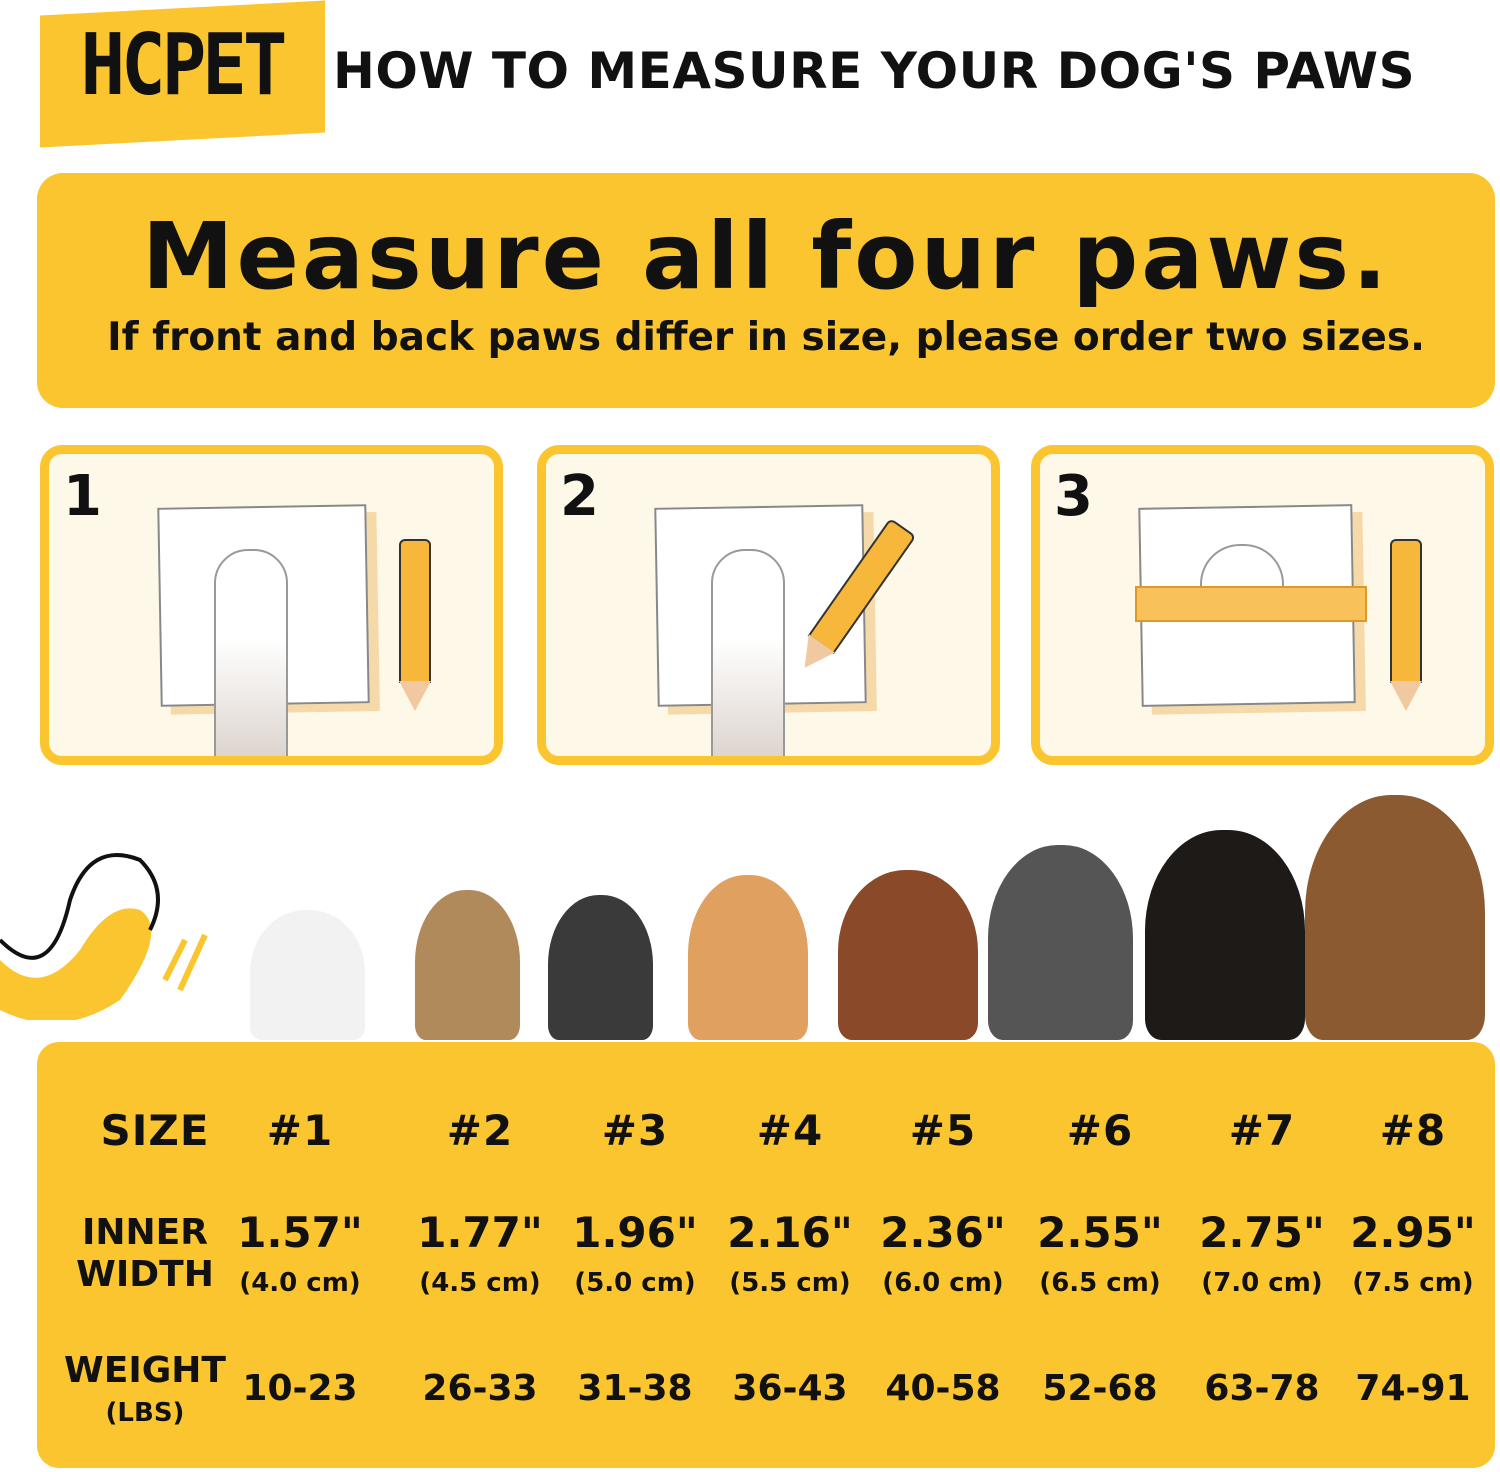 This screenshot has height=1472, width=1500. I want to click on size-value: #2, so click(480, 1130).